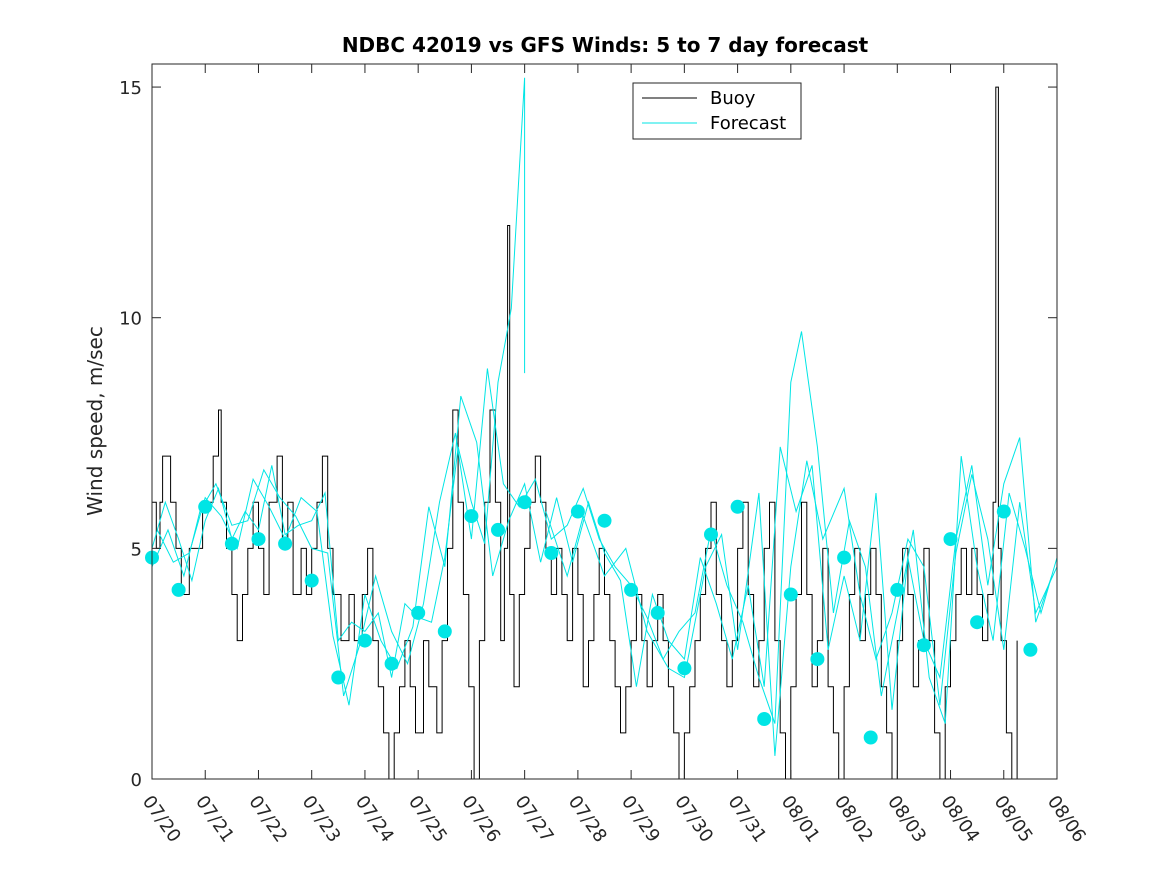 This screenshot has height=875, width=1167. I want to click on y-tick-label: 0, so click(136, 780).